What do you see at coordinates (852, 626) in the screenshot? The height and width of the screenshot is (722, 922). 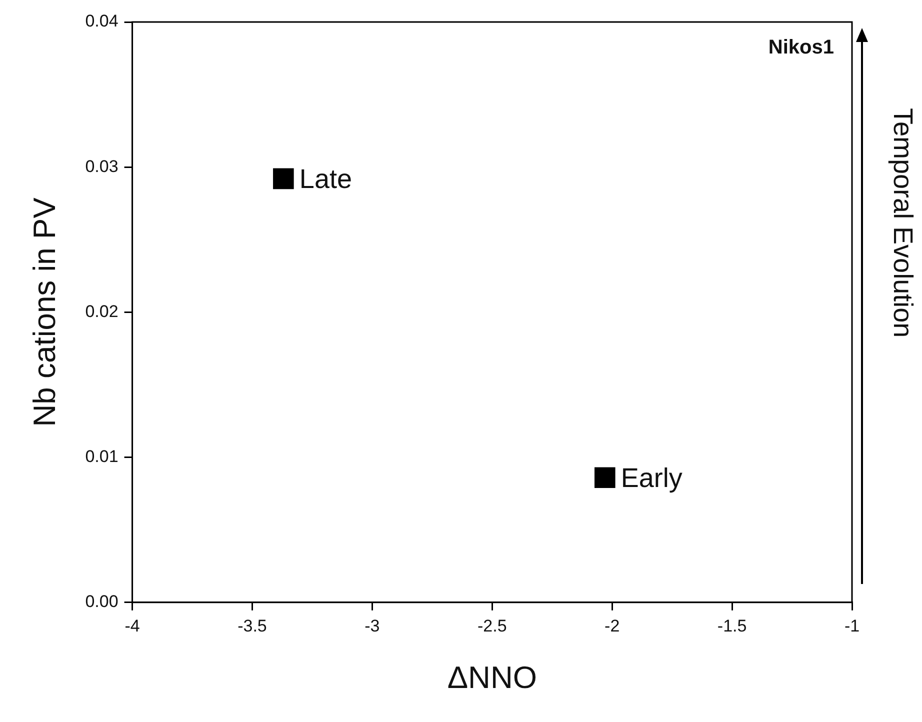 I see `x-tick-label: -1` at bounding box center [852, 626].